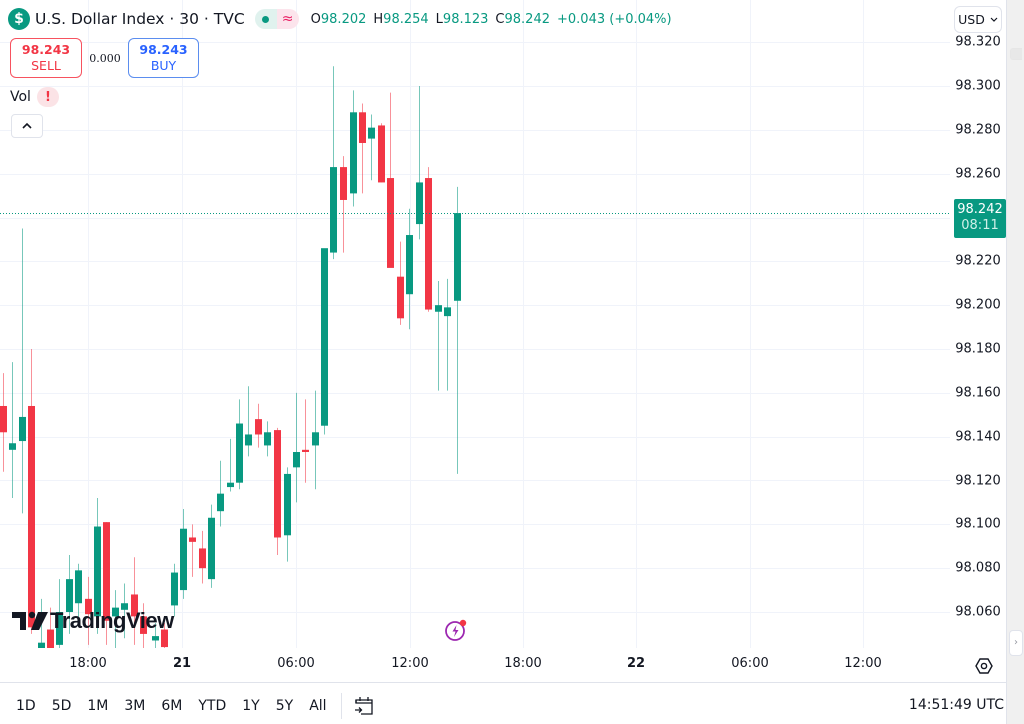 Image resolution: width=1024 pixels, height=724 pixels. Describe the element at coordinates (46, 65) in the screenshot. I see `sell-label: SELL` at that location.